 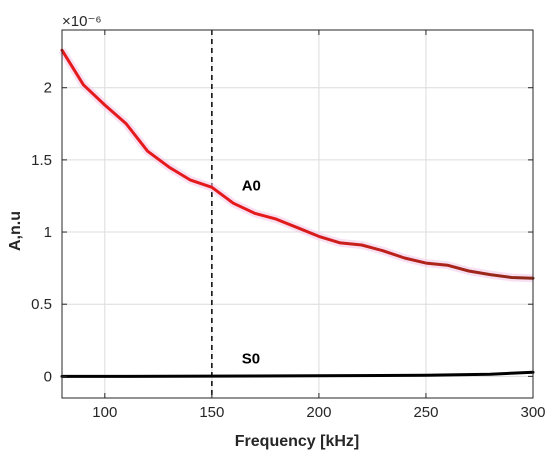 I want to click on y-tick-label: 0.5, so click(x=41, y=304).